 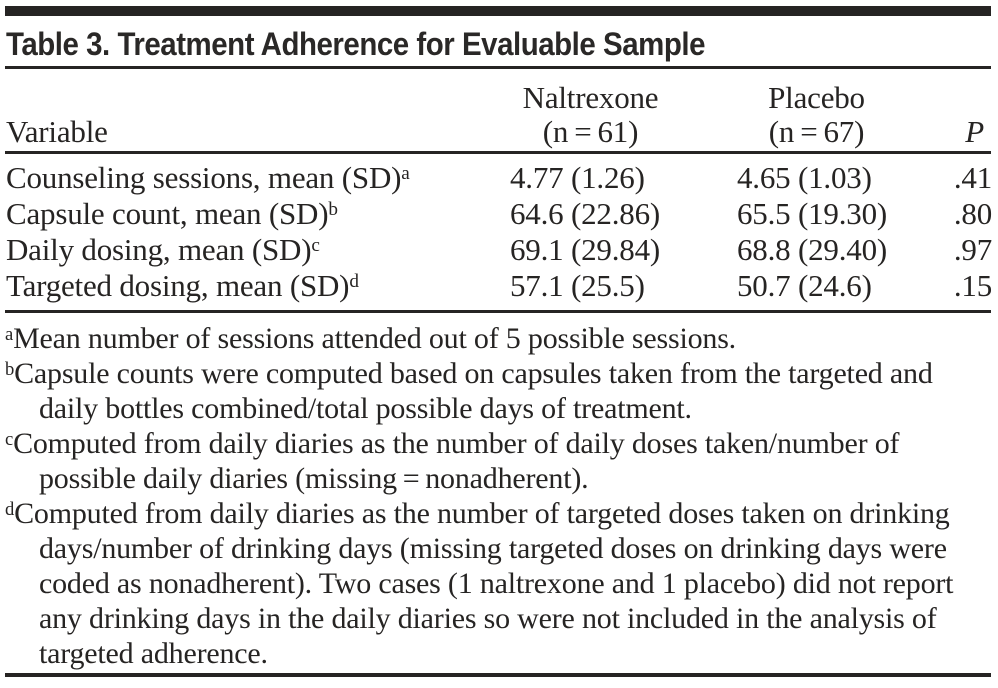 What do you see at coordinates (812, 213) in the screenshot?
I see `table-cell-placebo: 65.5 (19.30)` at bounding box center [812, 213].